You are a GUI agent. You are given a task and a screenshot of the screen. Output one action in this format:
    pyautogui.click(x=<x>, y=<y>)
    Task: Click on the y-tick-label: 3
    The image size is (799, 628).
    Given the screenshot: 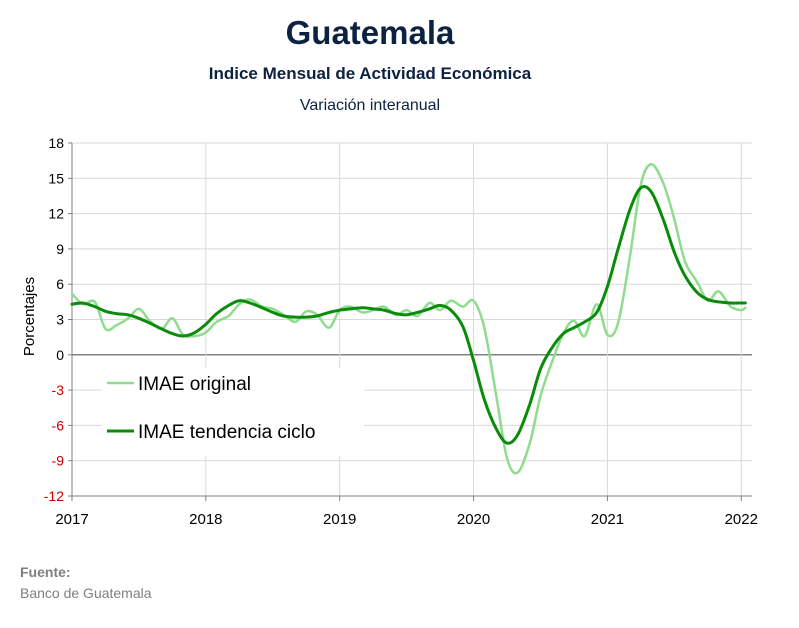 What is the action you would take?
    pyautogui.click(x=60, y=320)
    